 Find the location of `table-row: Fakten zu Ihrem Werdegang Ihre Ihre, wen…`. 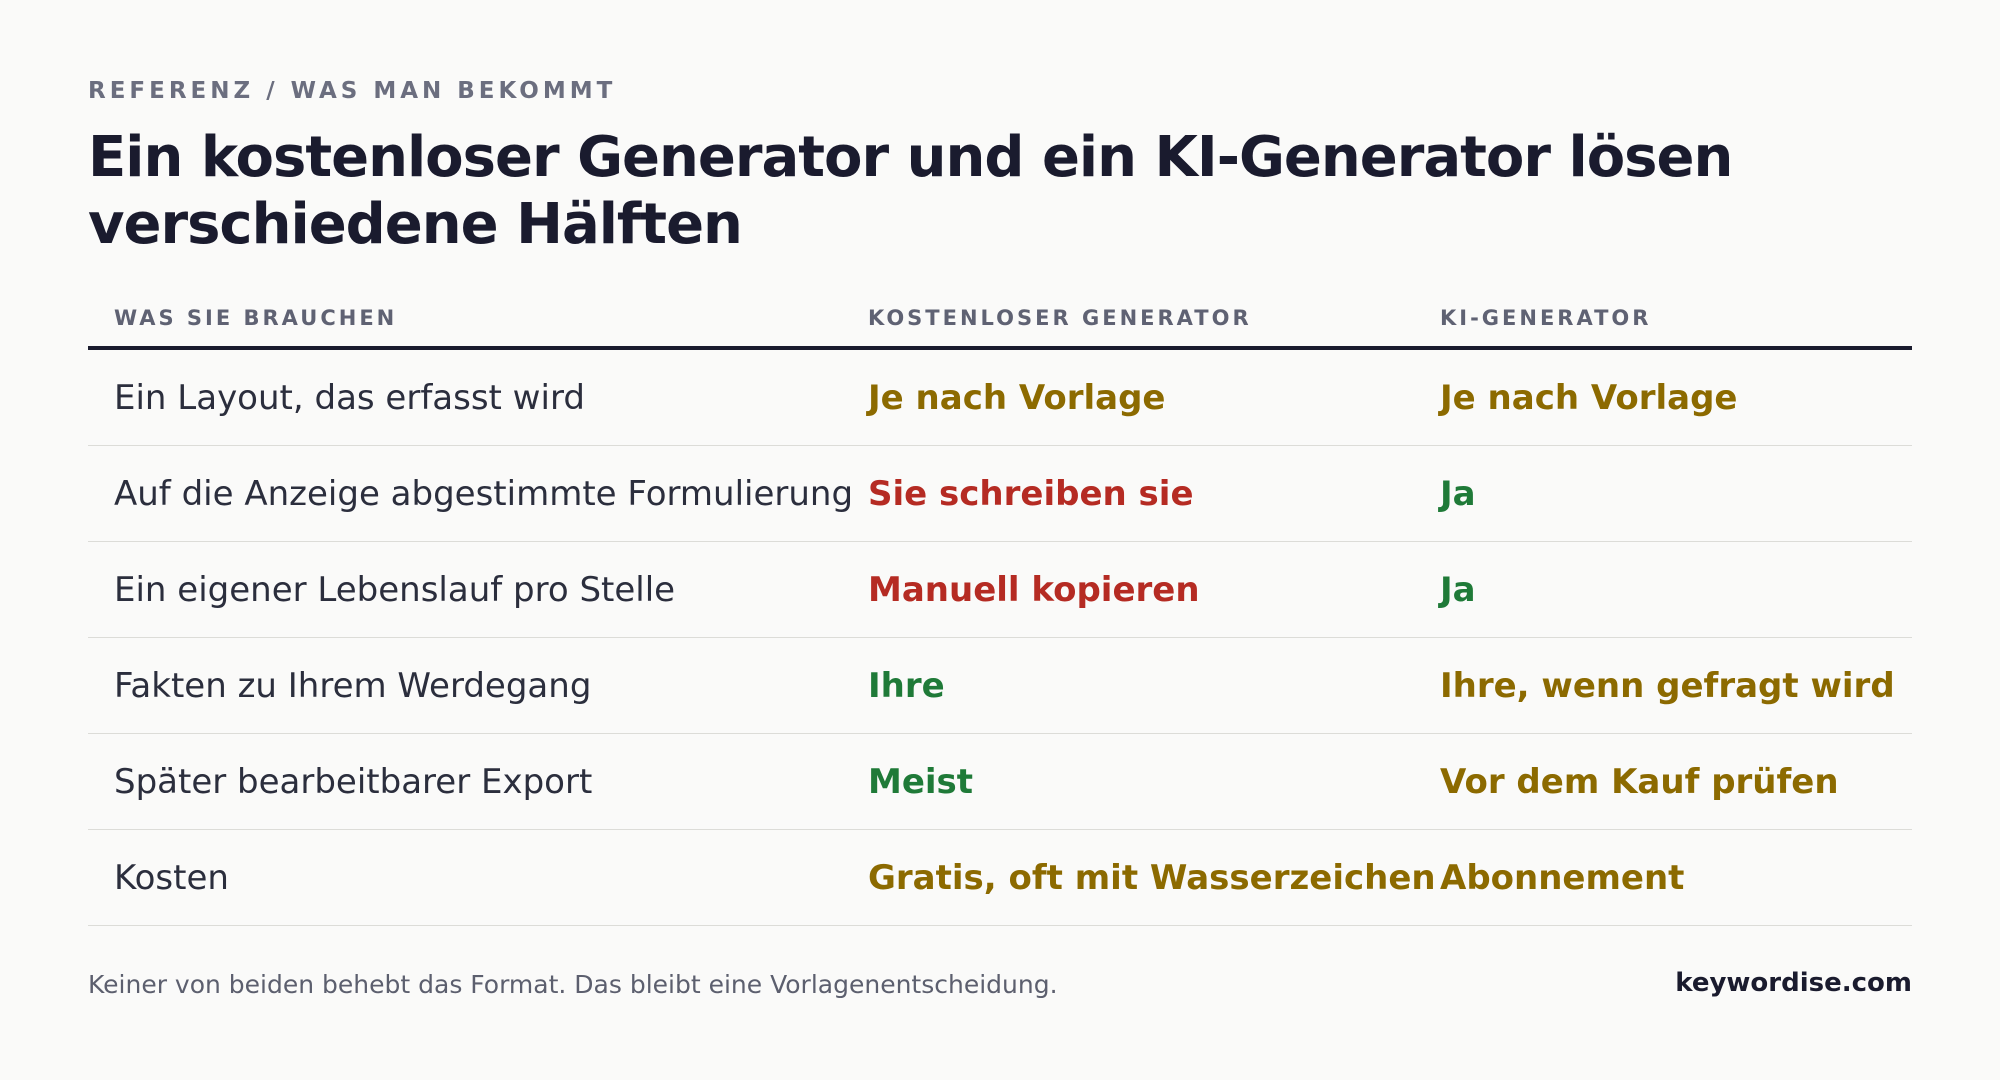

table-row: Fakten zu Ihrem Werdegang Ihre Ihre, wen… is located at coordinates (1000, 686).